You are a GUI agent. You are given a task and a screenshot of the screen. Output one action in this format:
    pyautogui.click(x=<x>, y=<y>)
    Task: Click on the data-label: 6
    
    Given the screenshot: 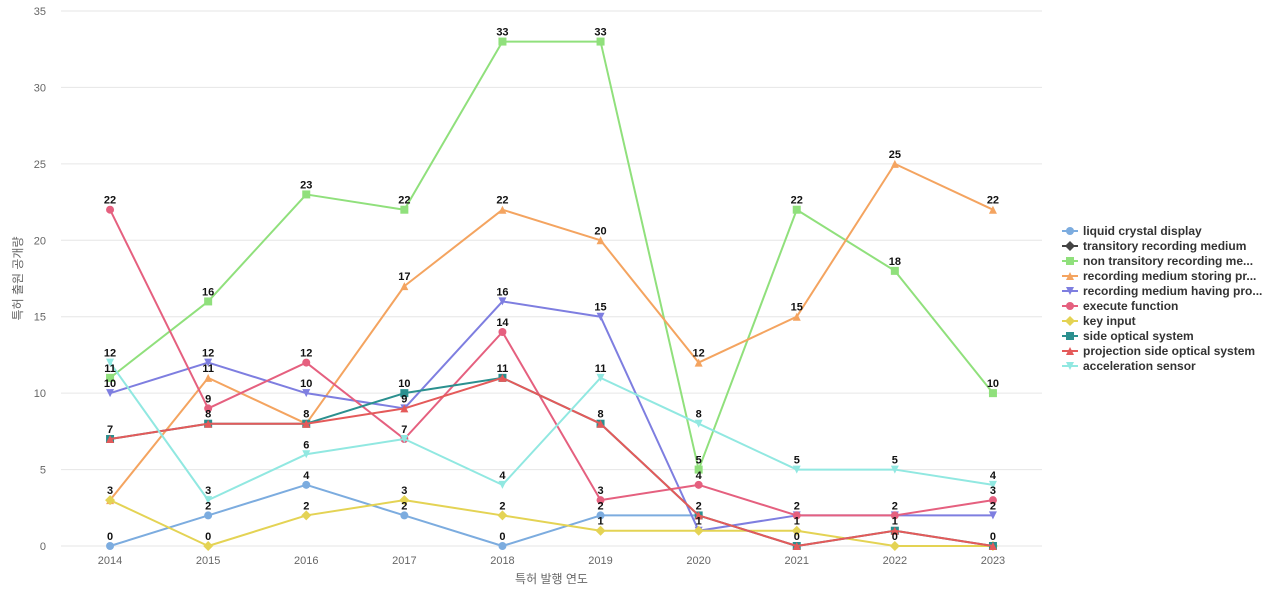 What is the action you would take?
    pyautogui.click(x=306, y=445)
    